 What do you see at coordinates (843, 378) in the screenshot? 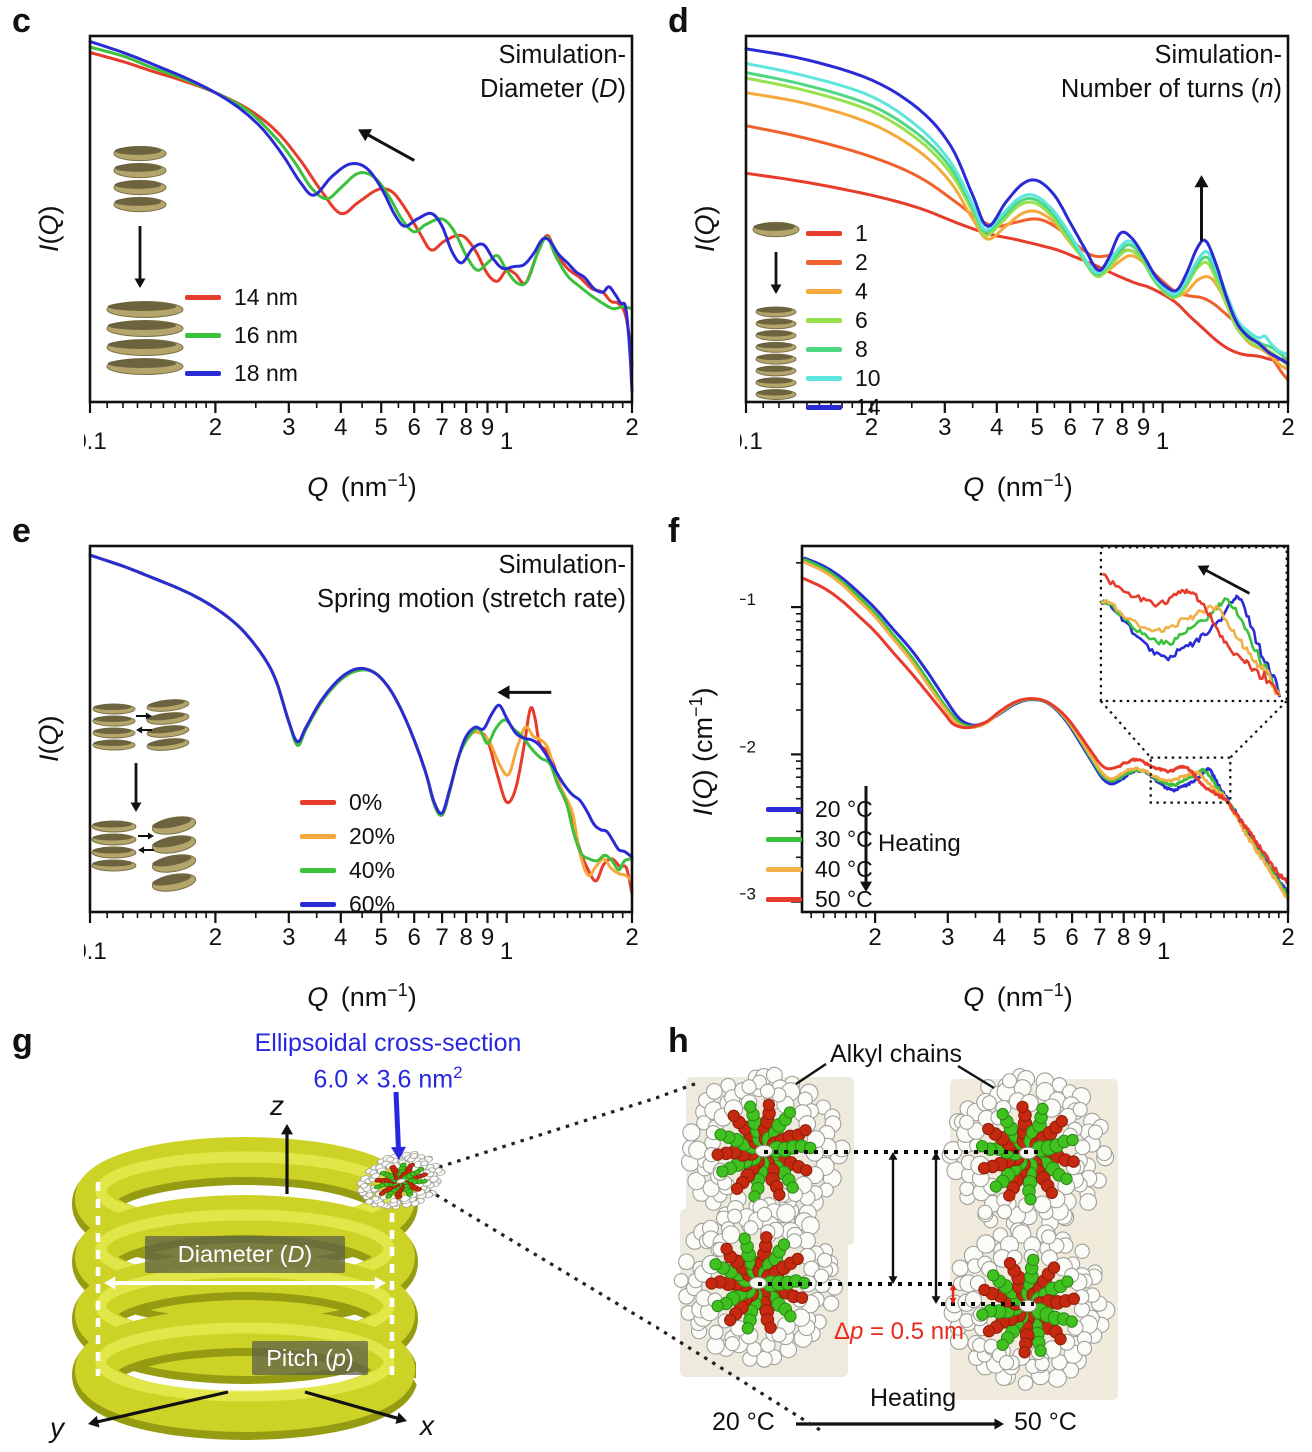
I see `legend-item: 10` at bounding box center [843, 378].